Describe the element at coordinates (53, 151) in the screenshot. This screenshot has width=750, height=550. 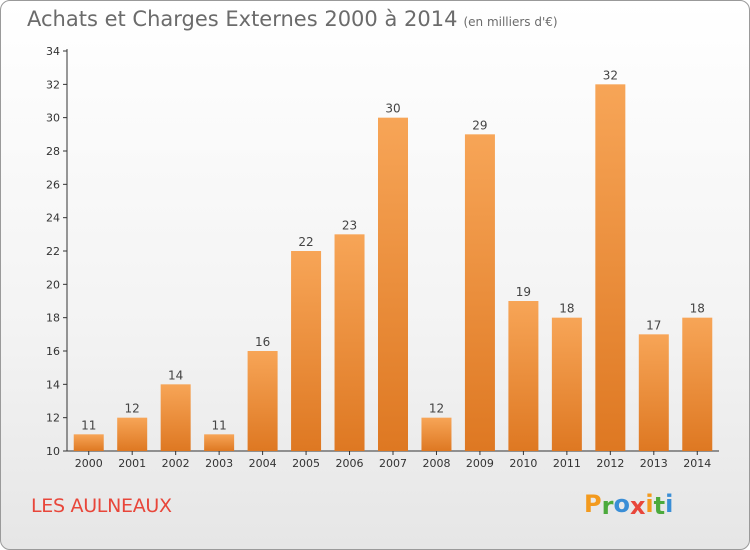
I see `y-tick-label: 28` at that location.